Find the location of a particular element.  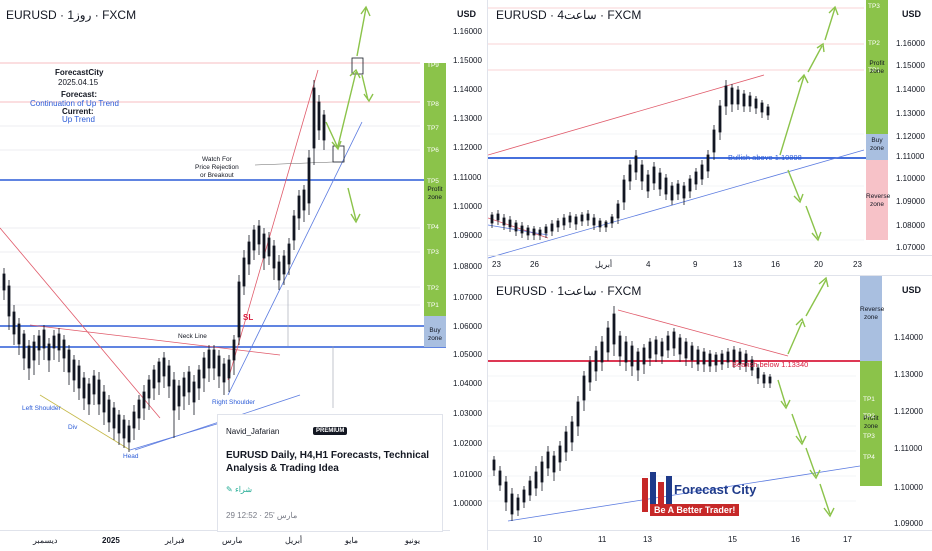

tp9-label: TP9 is located at coordinates (433, 65).